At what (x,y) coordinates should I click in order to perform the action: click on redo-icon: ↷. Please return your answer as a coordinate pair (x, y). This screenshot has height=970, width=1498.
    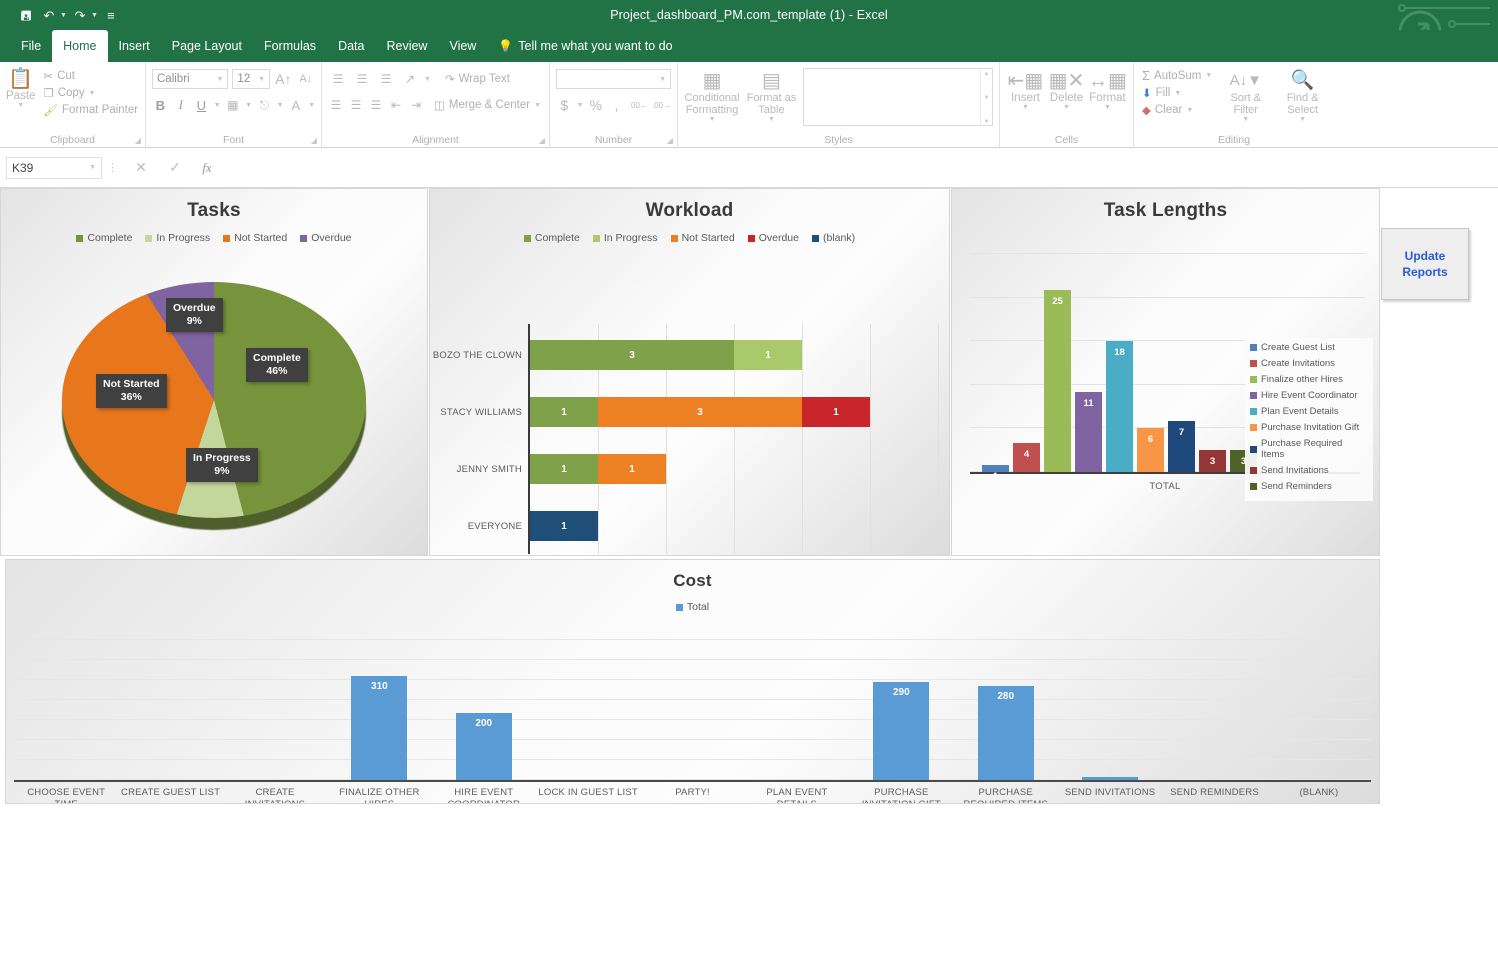
    Looking at the image, I should click on (80, 15).